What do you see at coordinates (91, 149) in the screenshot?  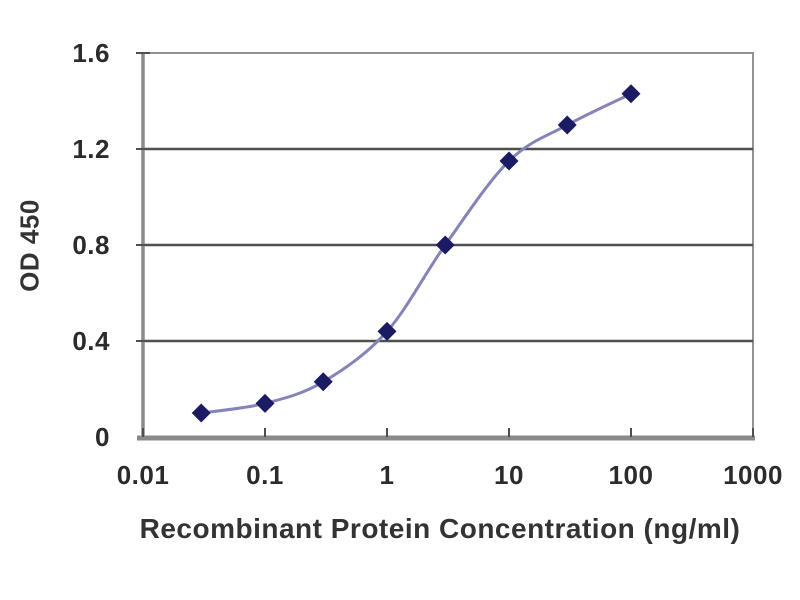 I see `y-tick-label: 1.2` at bounding box center [91, 149].